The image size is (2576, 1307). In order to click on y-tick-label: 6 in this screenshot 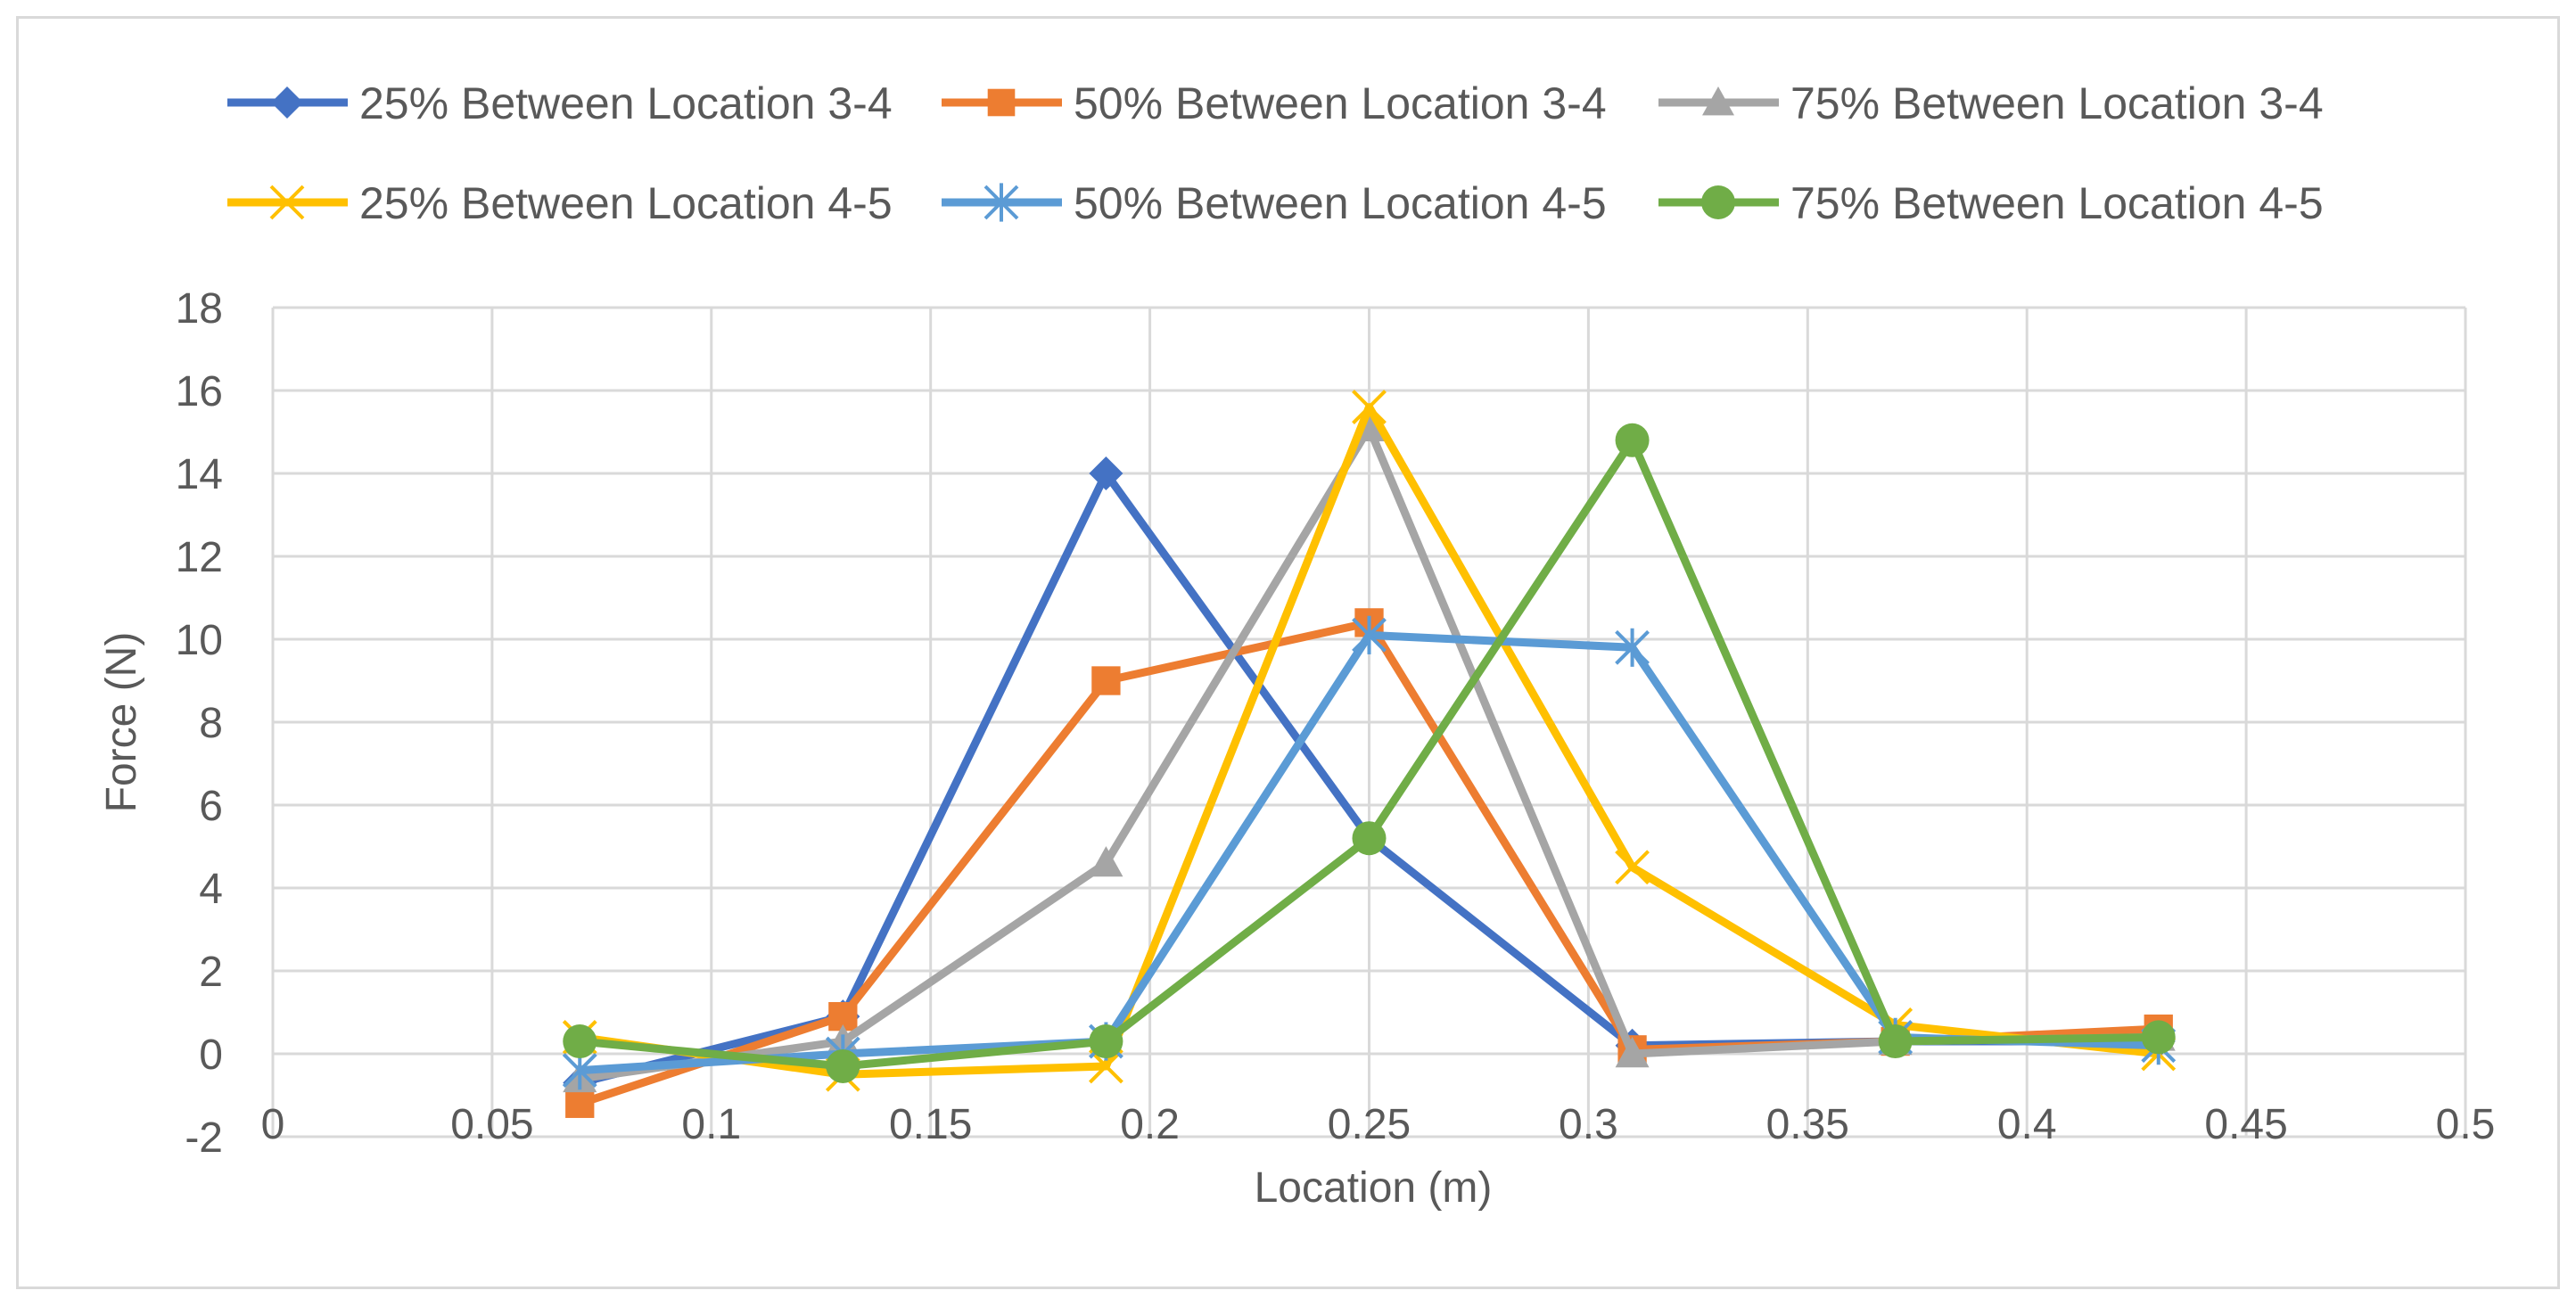, I will do `click(211, 806)`.